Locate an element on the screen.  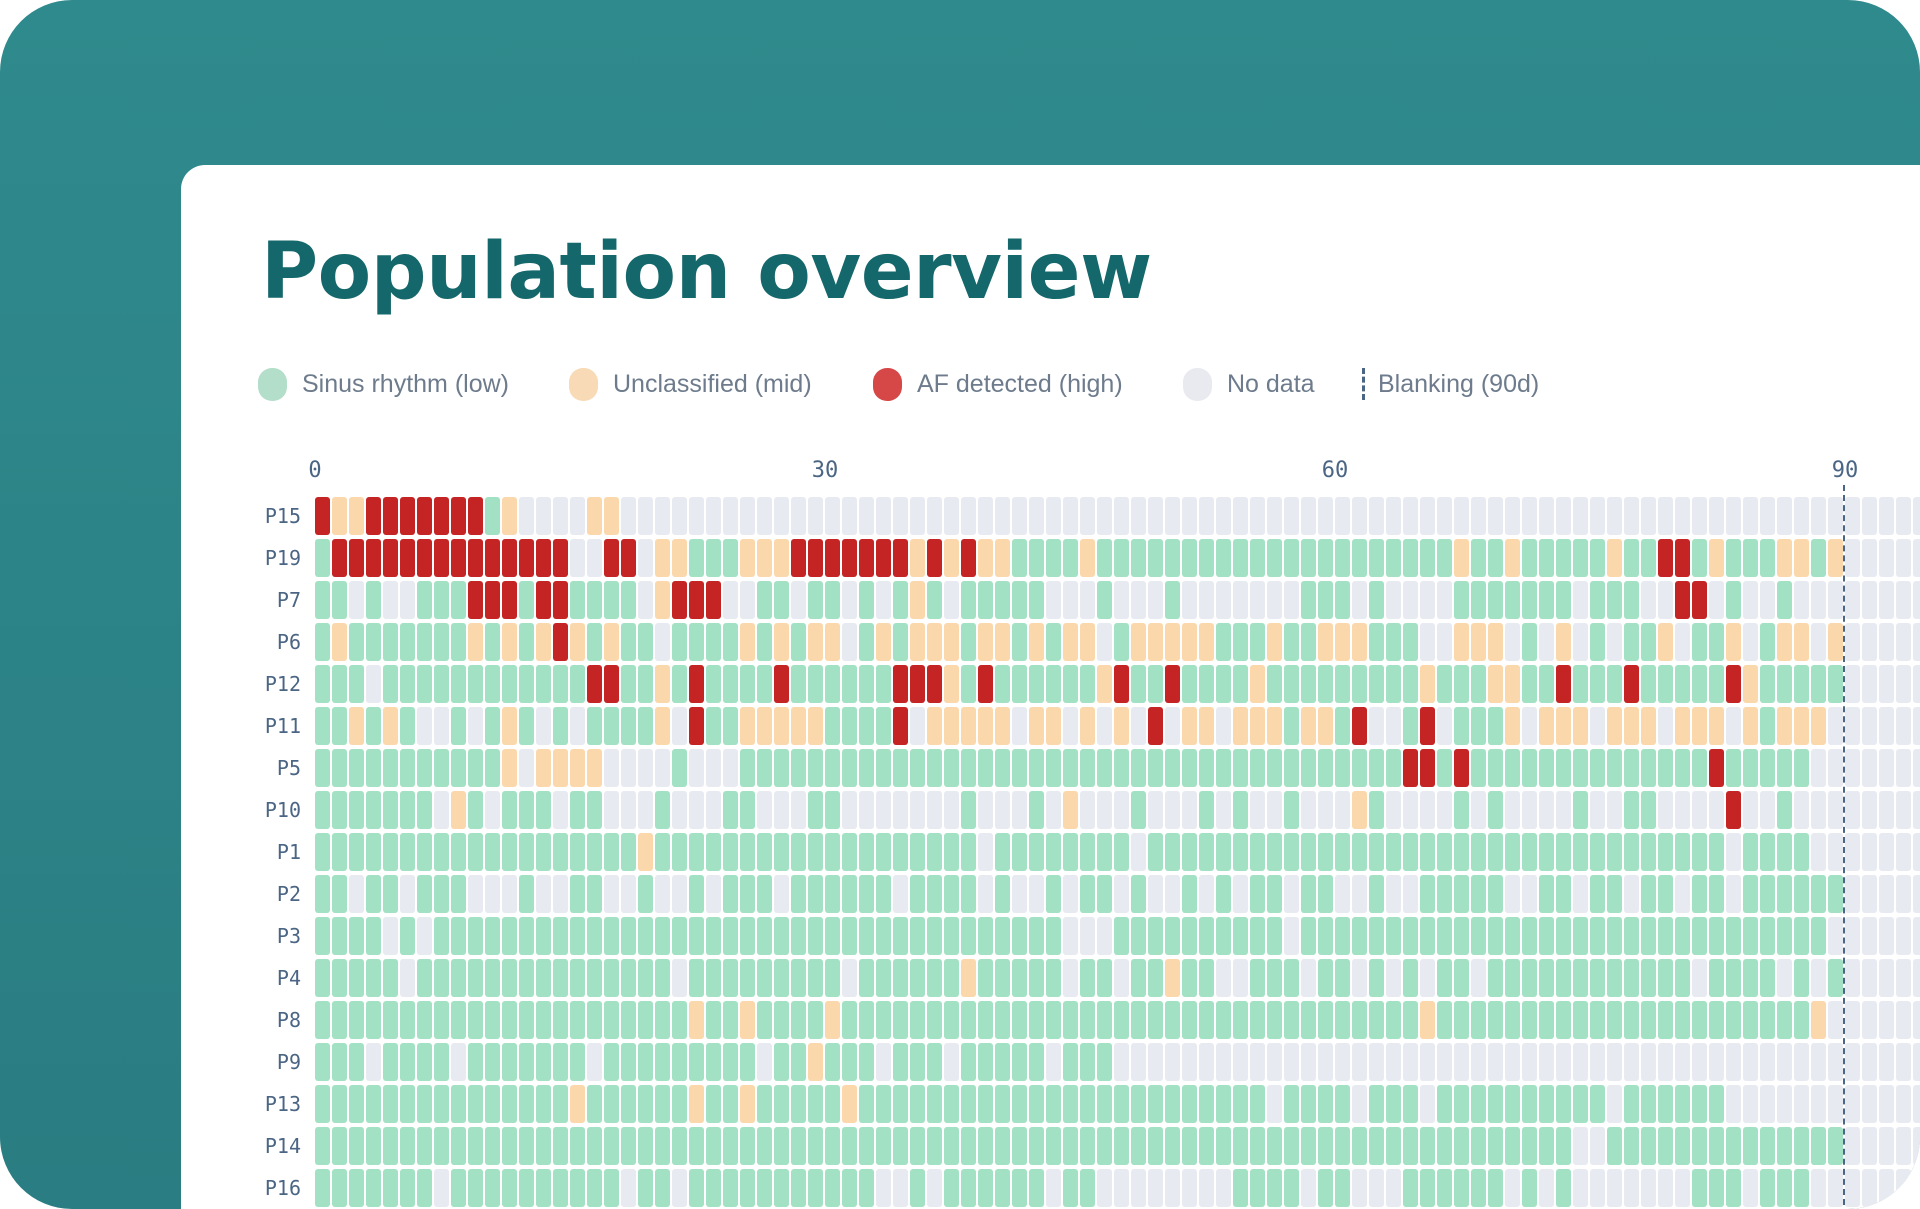
page-title: Population overview is located at coordinates (706, 272).